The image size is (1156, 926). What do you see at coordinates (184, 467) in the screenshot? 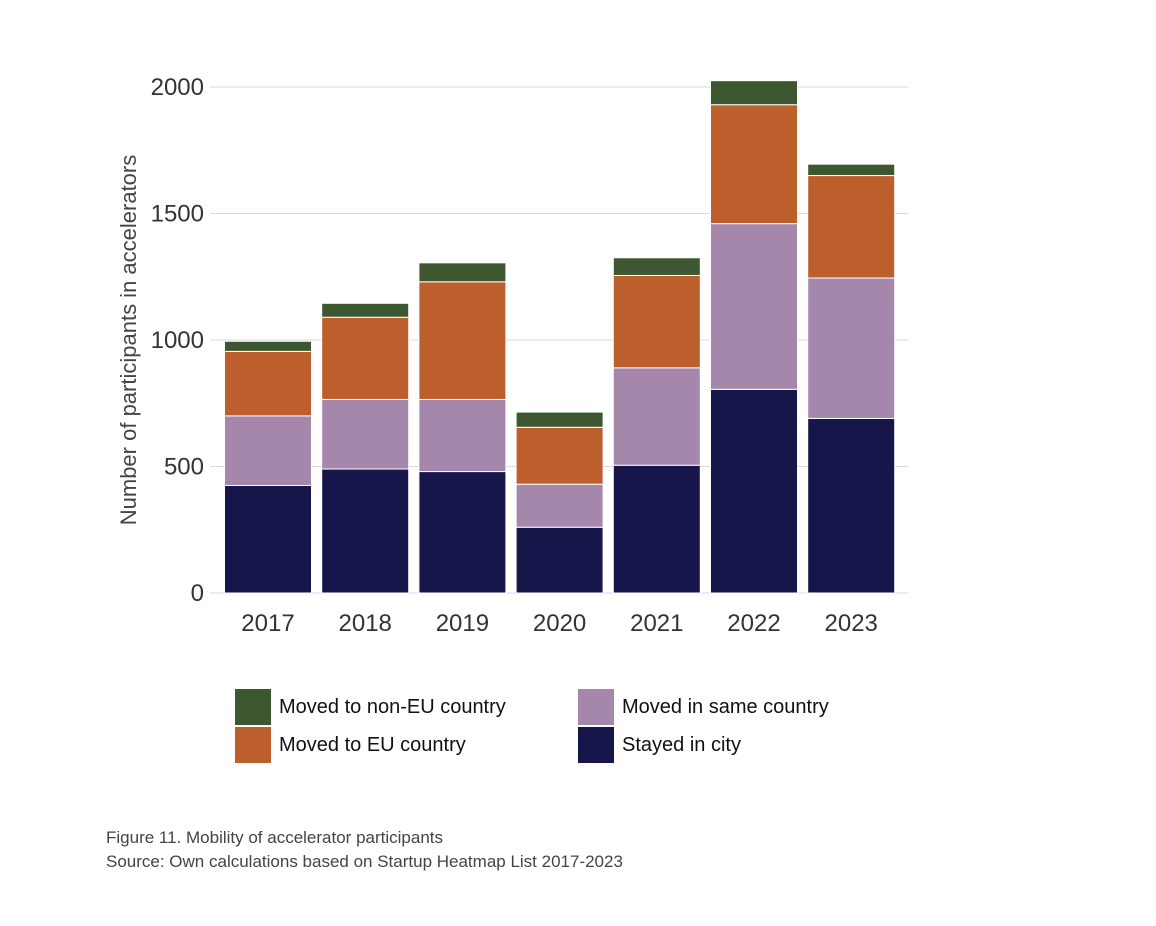
I see `y-tick-500: 500` at bounding box center [184, 467].